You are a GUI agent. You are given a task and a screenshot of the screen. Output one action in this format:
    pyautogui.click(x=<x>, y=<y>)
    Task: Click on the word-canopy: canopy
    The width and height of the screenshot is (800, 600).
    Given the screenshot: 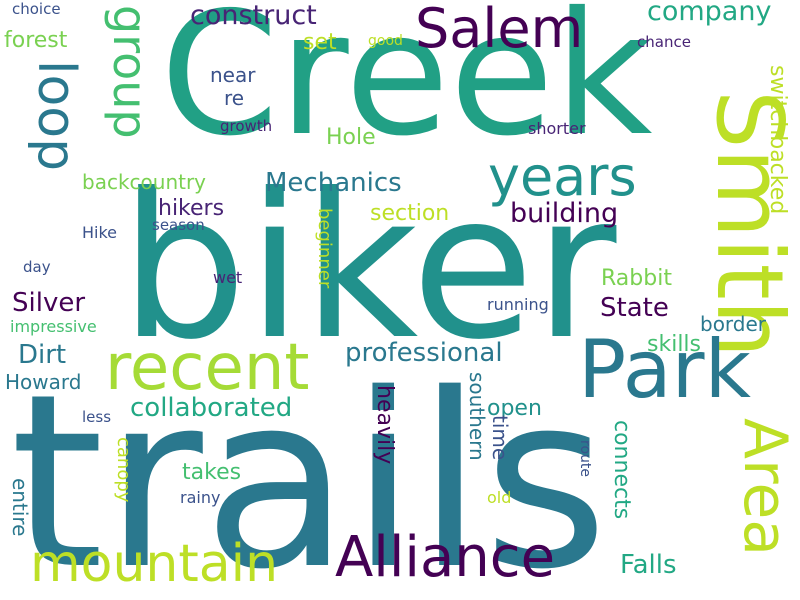 What is the action you would take?
    pyautogui.click(x=123, y=470)
    